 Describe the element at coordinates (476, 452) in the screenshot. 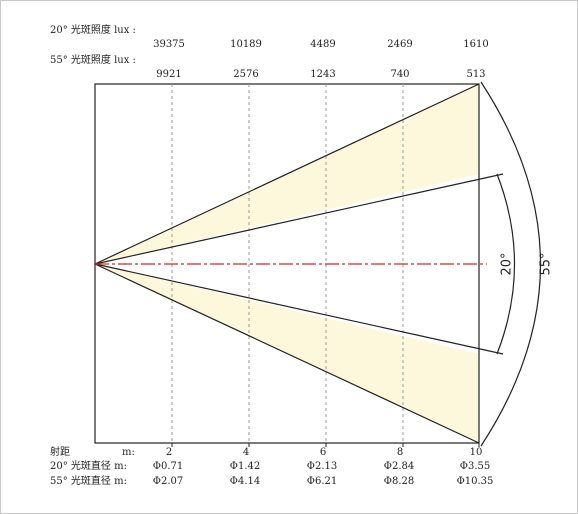

I see `distance-value: 10` at that location.